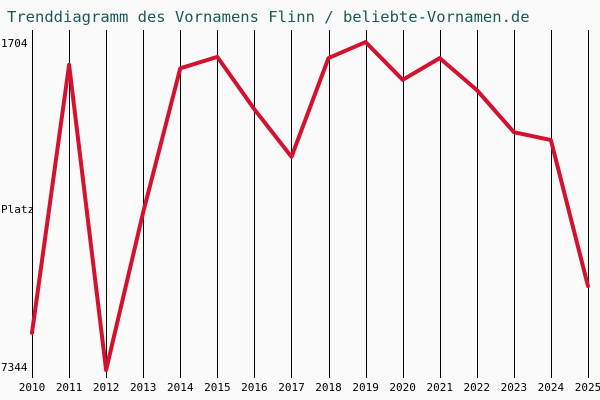 The width and height of the screenshot is (600, 400). I want to click on x-tick-2013: 2013, so click(143, 387).